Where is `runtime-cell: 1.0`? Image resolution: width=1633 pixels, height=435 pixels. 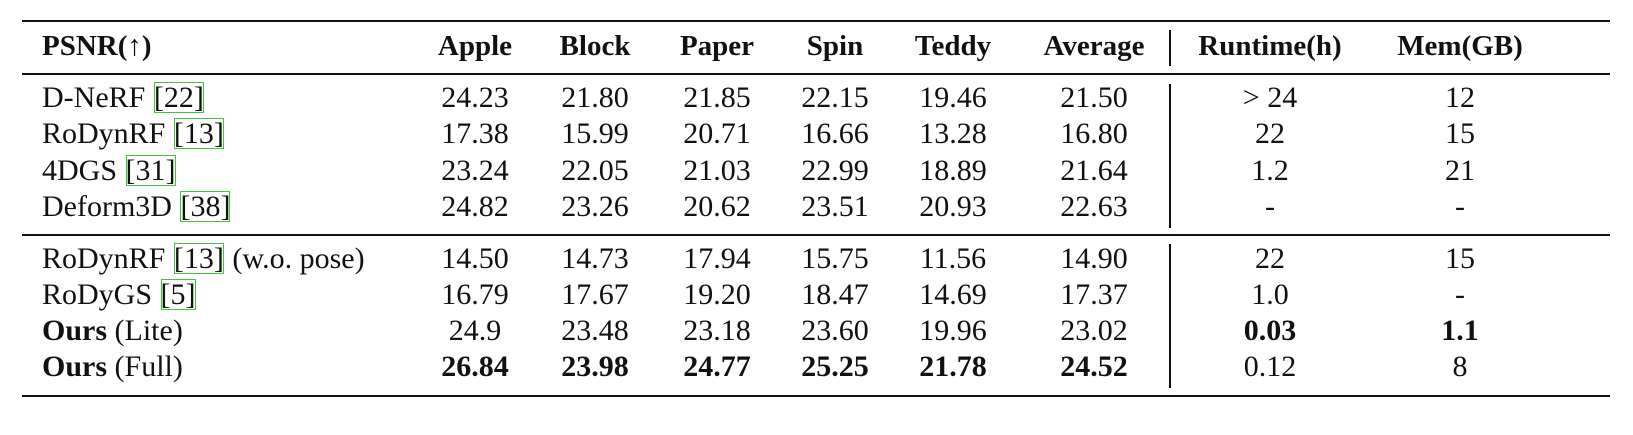
runtime-cell: 1.0 is located at coordinates (1270, 294).